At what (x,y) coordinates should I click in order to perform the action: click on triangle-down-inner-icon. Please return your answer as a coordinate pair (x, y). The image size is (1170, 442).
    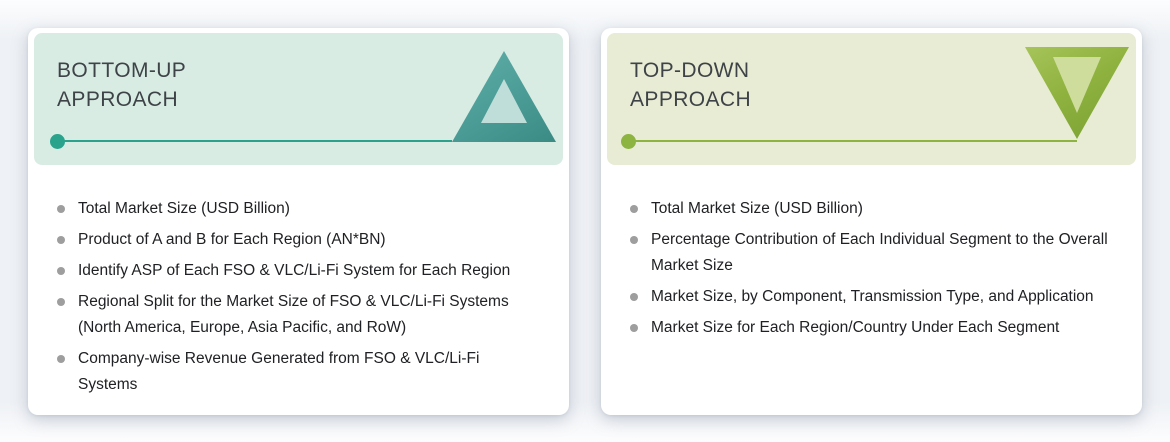
    Looking at the image, I should click on (1077, 85).